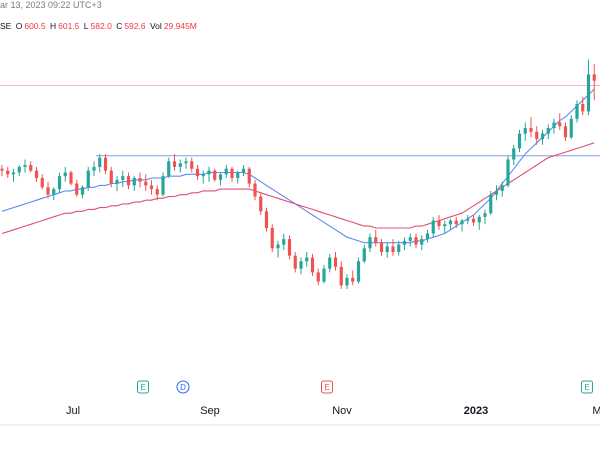  Describe the element at coordinates (596, 411) in the screenshot. I see `x-tick-label: M` at that location.